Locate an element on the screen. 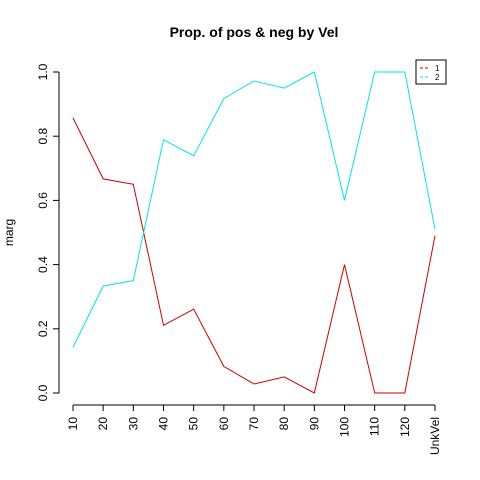  legend: 12 is located at coordinates (431, 72).